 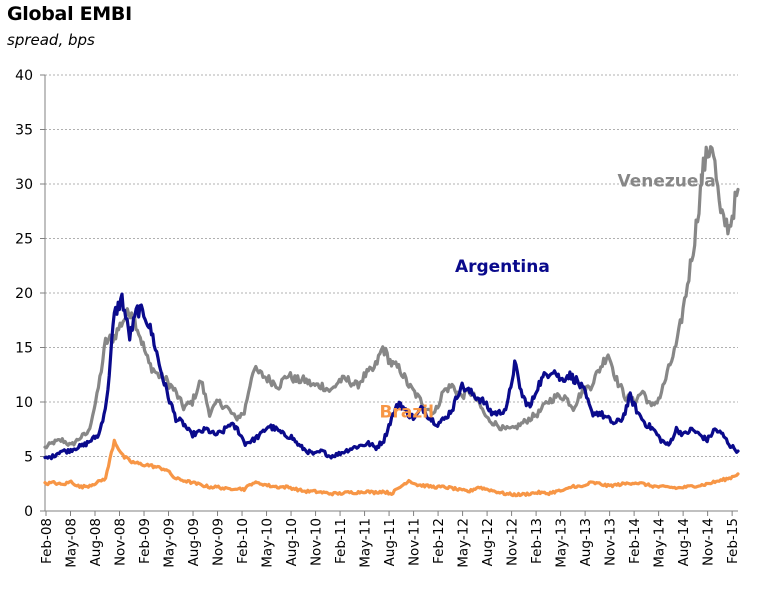 I want to click on y-tick-label: 40, so click(x=24, y=76).